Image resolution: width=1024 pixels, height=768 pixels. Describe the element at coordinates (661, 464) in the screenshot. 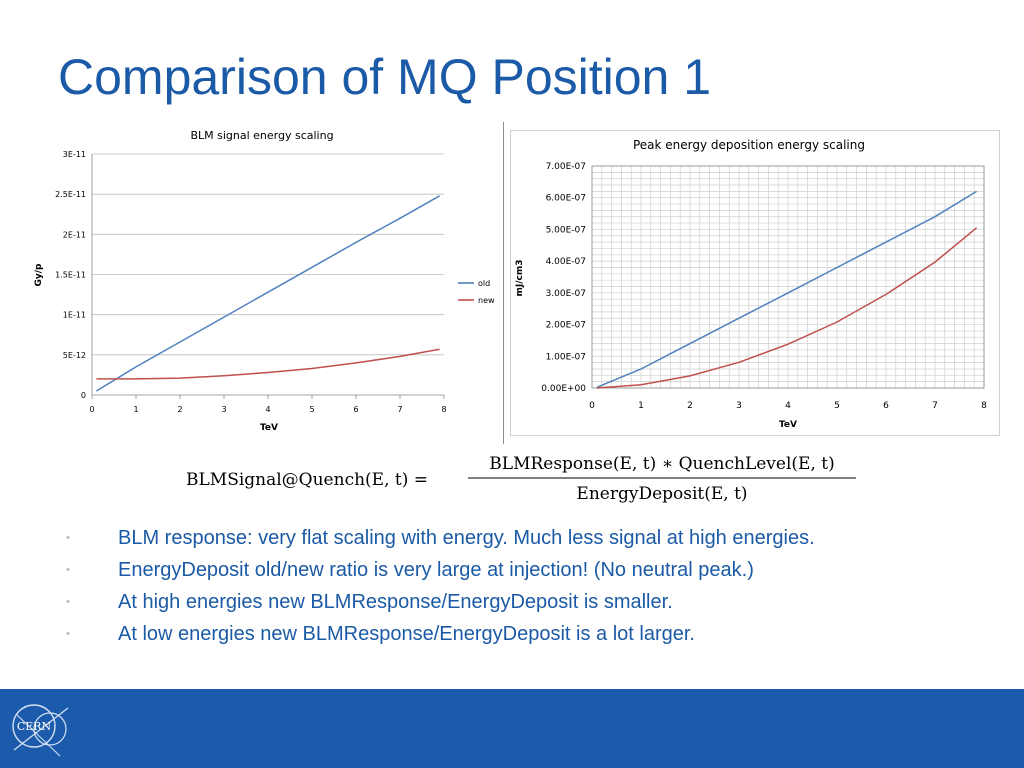

I see `formula-numerator: BLMResponse(E, t) ∗ QuenchLevel(E, t)` at that location.